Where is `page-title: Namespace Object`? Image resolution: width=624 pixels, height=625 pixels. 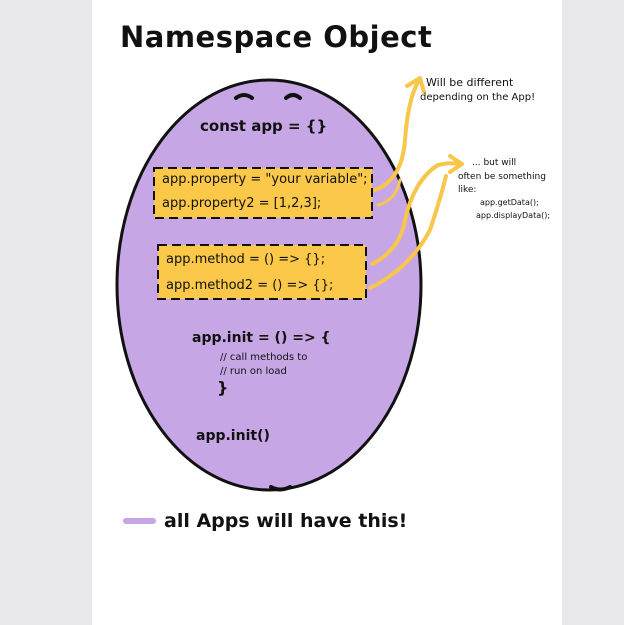
page-title: Namespace Object is located at coordinates (276, 37).